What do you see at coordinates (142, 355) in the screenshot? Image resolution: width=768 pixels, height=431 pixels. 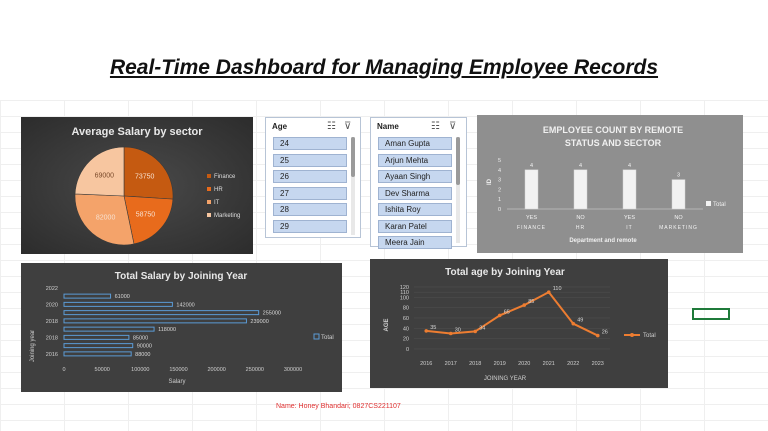 I see `bar-data-label: 88000` at bounding box center [142, 355].